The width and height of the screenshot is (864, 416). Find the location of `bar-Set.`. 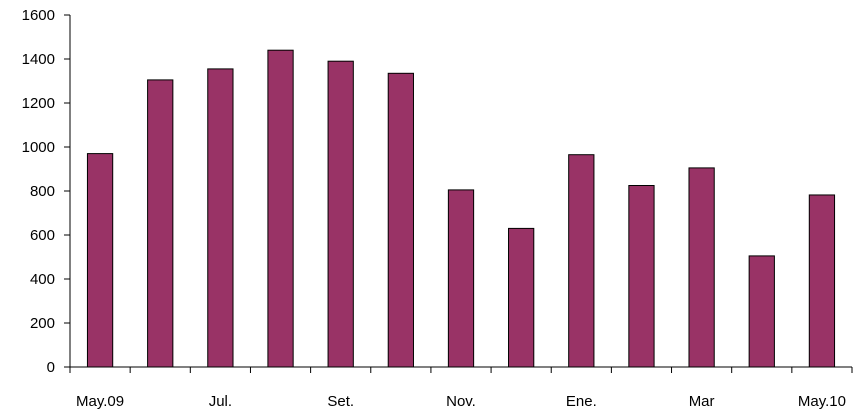

bar-Set. is located at coordinates (340, 214).